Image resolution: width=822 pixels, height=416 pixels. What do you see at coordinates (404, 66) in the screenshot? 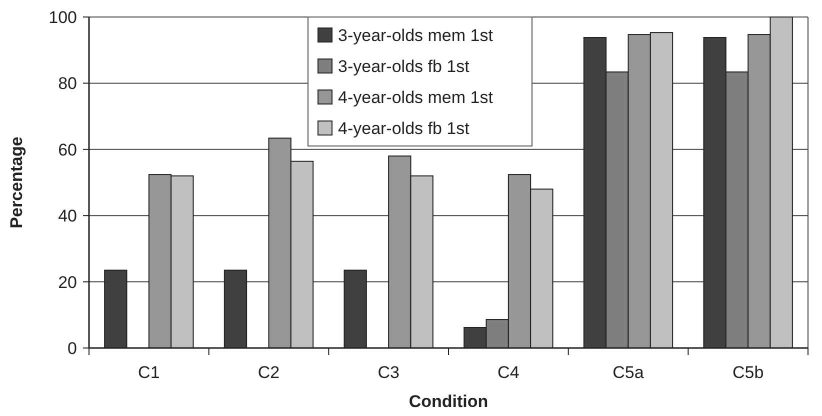
I see `legend-label: 3-year-olds fb 1st` at bounding box center [404, 66].